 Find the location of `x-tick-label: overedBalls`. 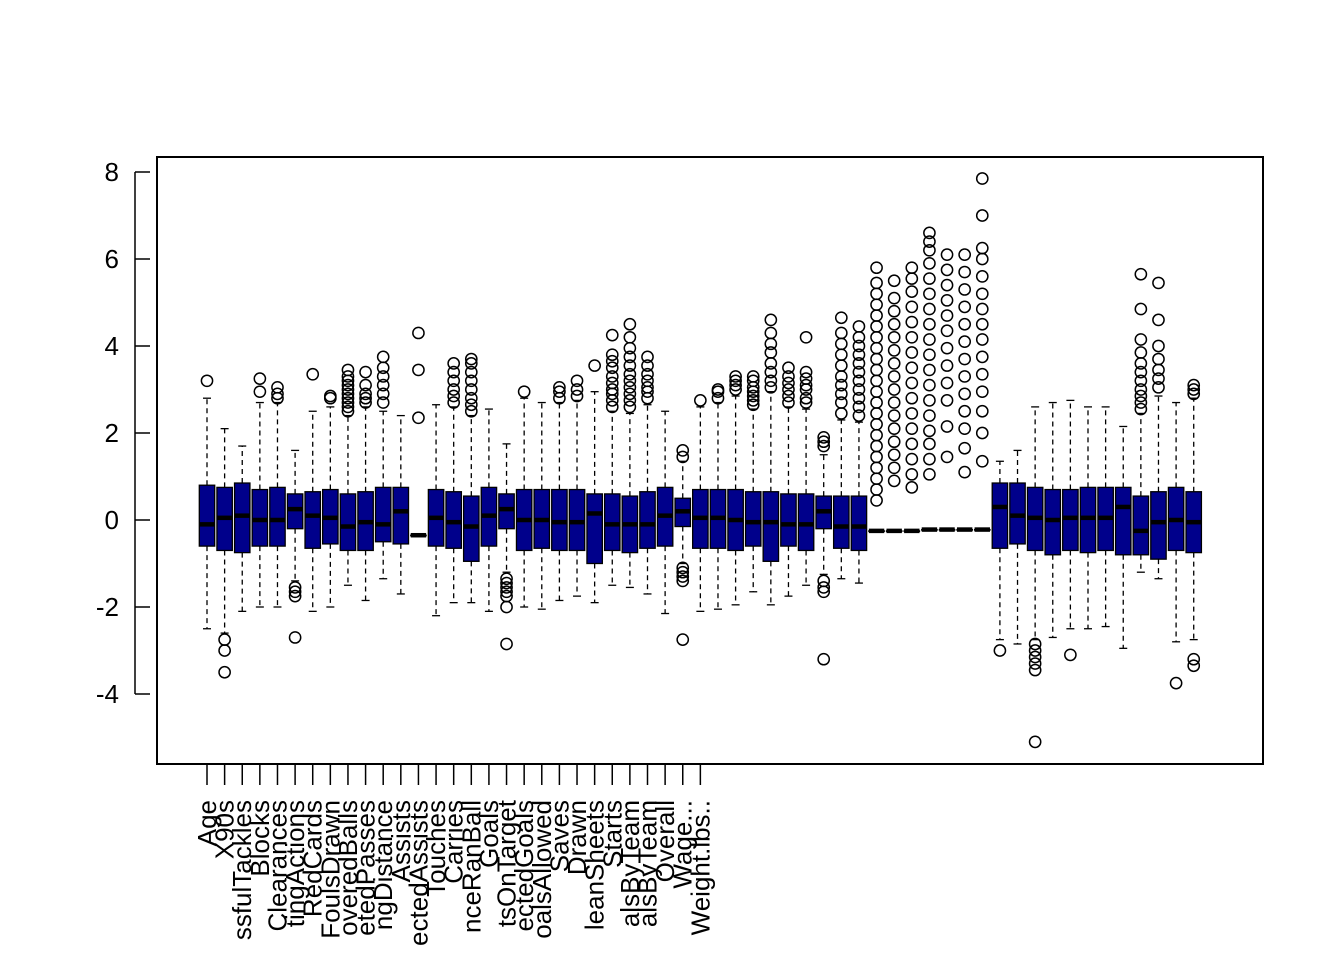

x-tick-label: overedBalls is located at coordinates (348, 868).